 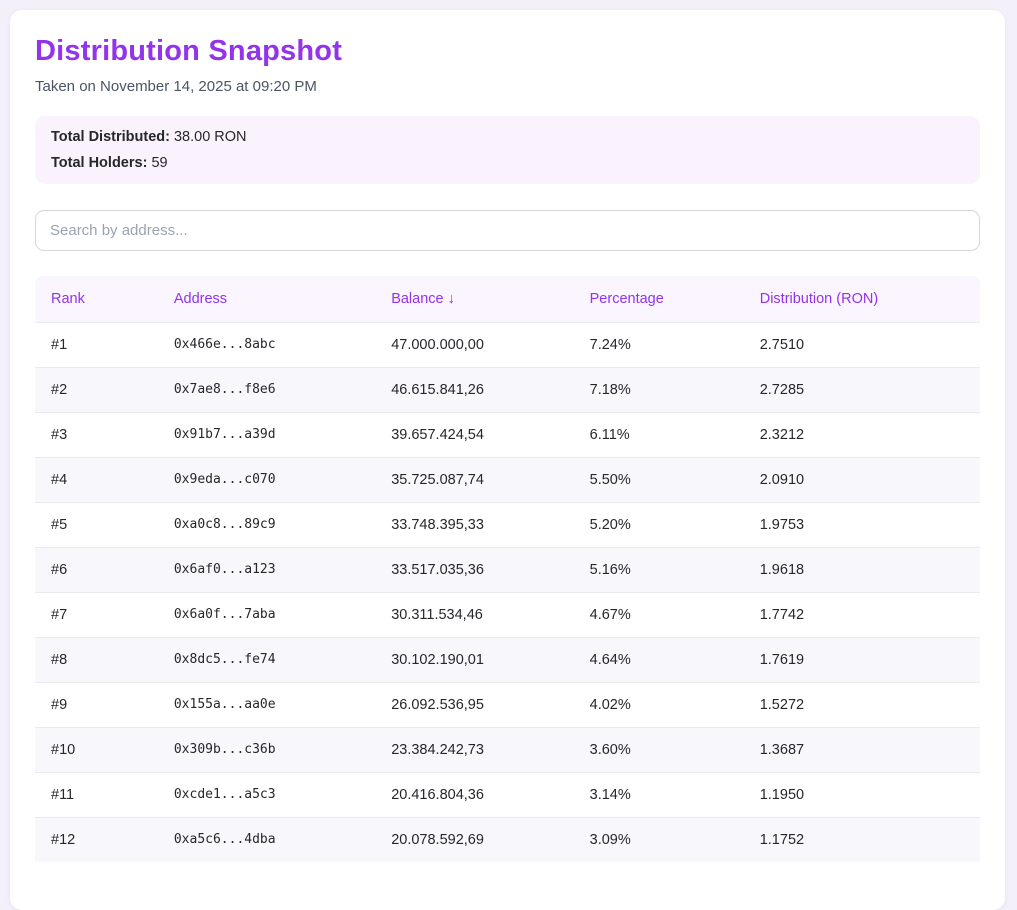 What do you see at coordinates (658, 614) in the screenshot?
I see `cell-percentage: 4.67%` at bounding box center [658, 614].